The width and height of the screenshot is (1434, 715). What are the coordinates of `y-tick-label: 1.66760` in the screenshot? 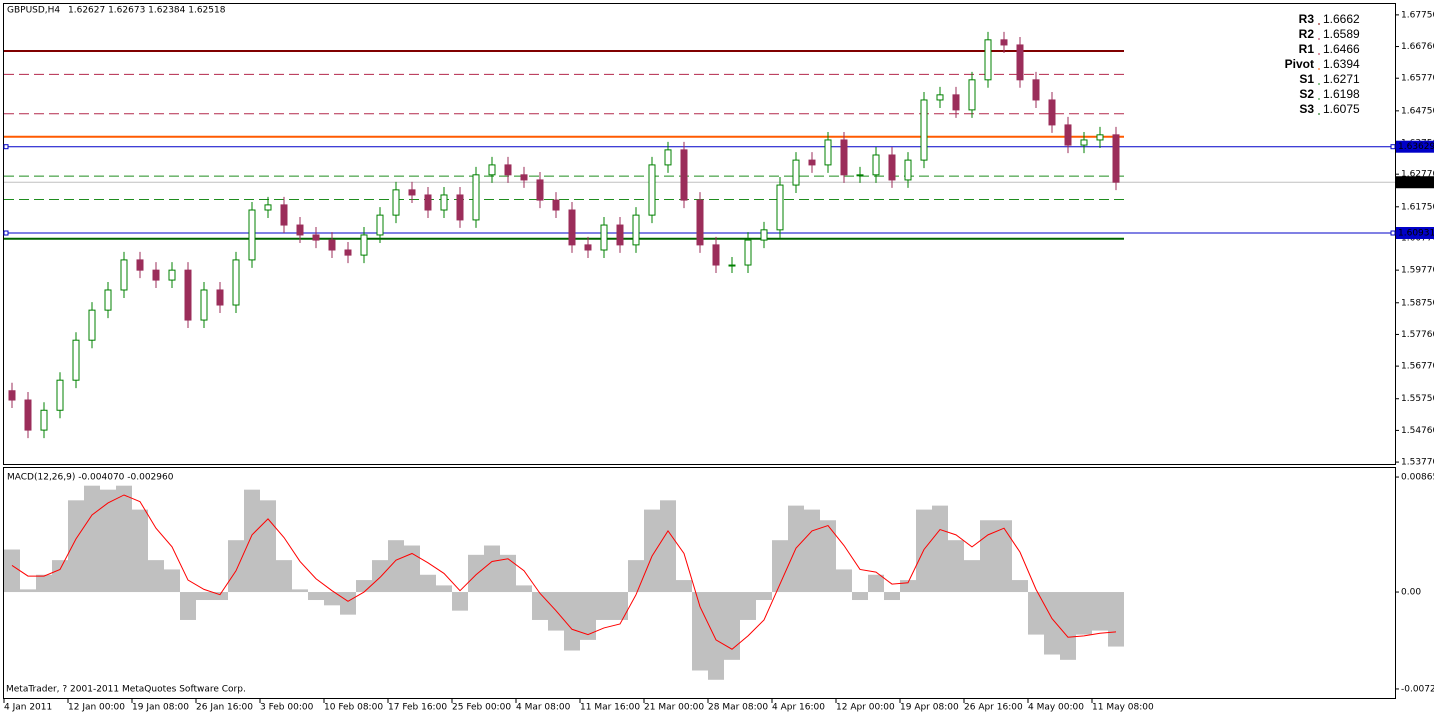 It's located at (1417, 47).